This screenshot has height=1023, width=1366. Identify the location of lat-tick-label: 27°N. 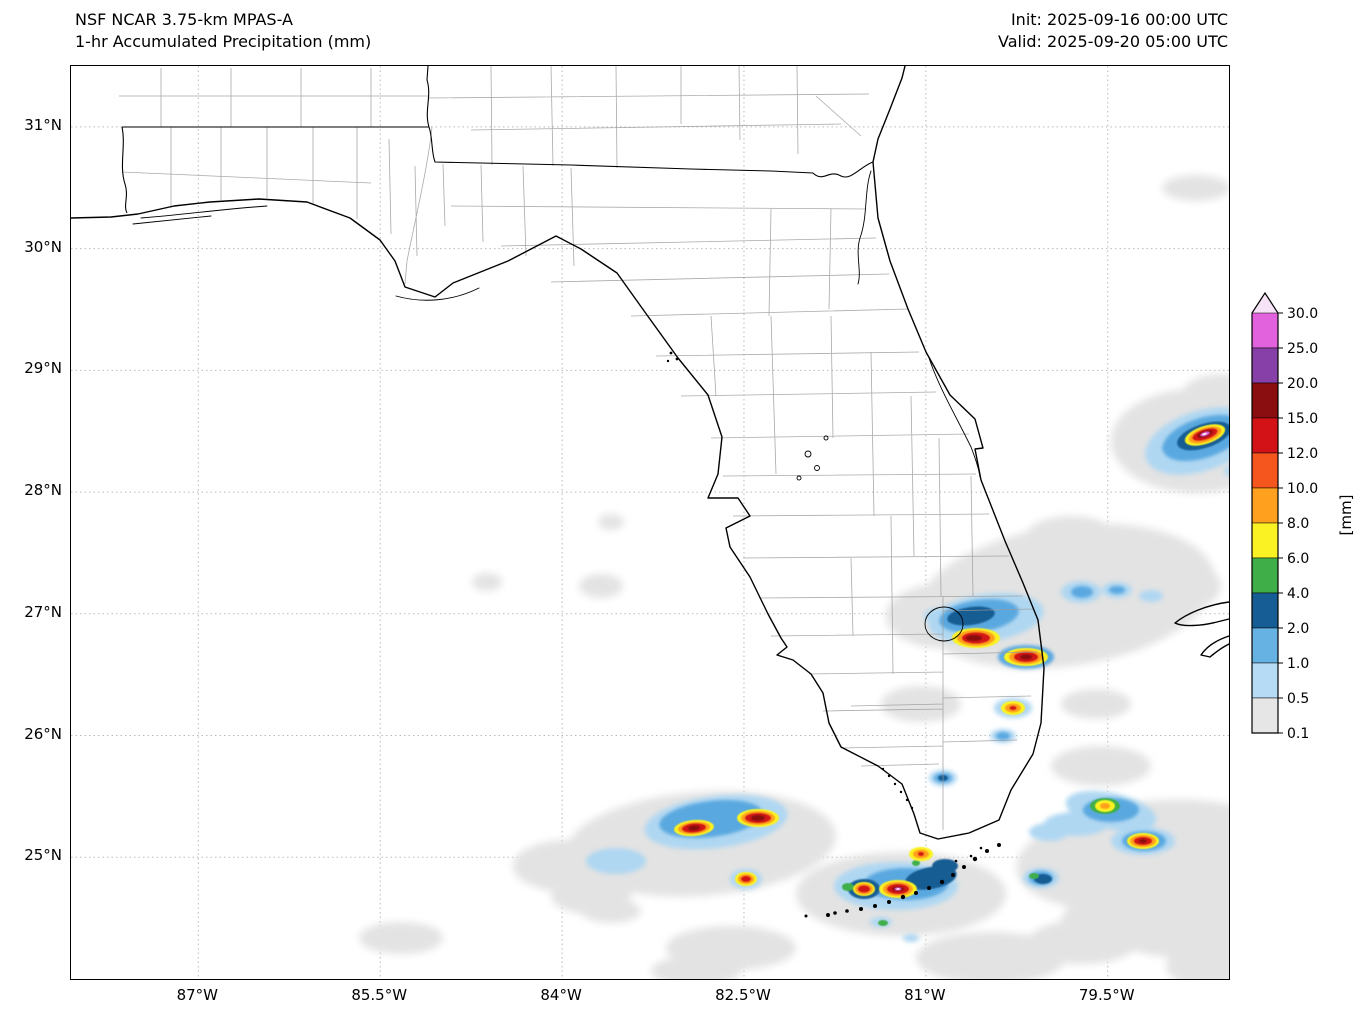
(43, 611).